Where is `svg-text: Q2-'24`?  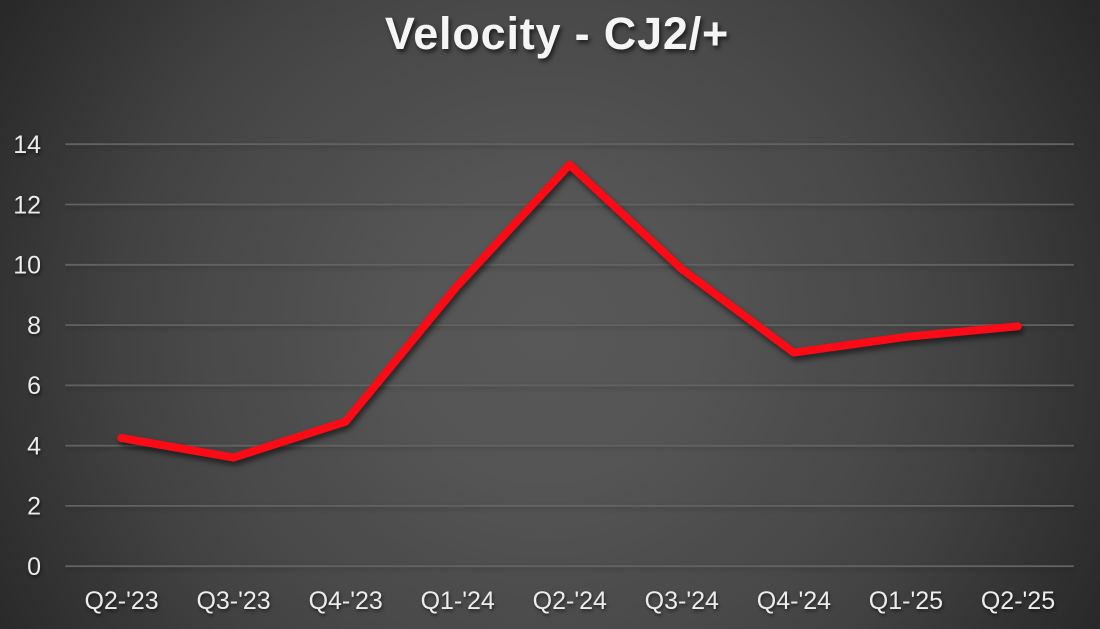 svg-text: Q2-'24 is located at coordinates (570, 601).